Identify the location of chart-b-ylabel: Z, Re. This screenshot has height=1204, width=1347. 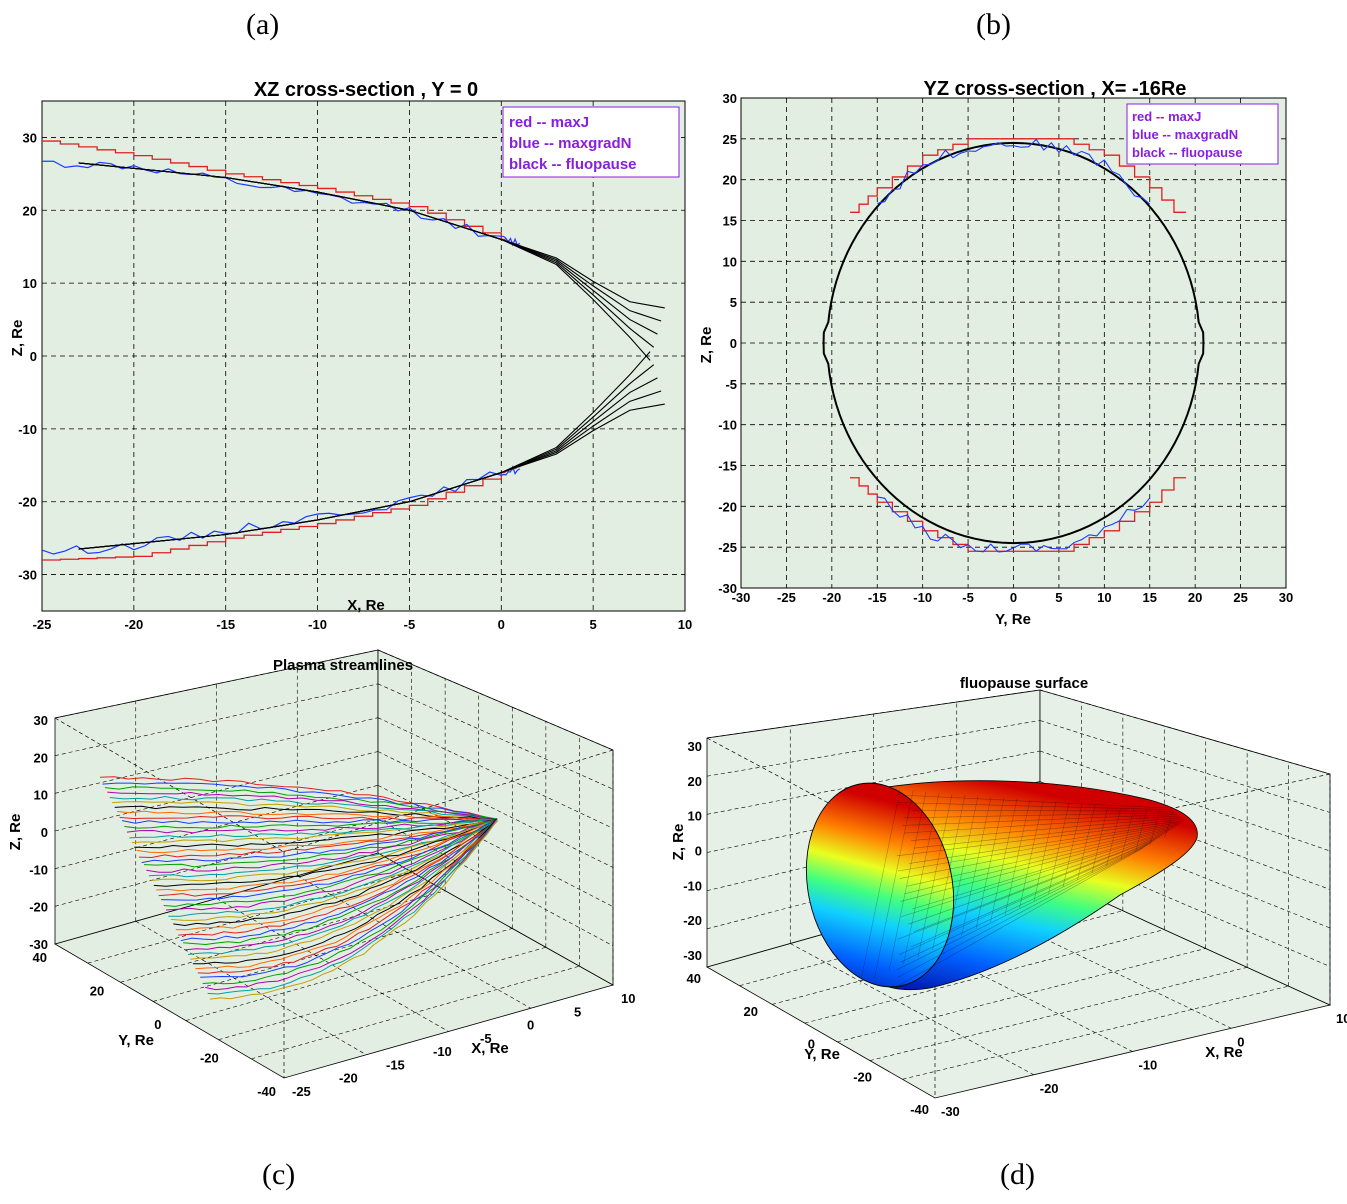
(706, 345).